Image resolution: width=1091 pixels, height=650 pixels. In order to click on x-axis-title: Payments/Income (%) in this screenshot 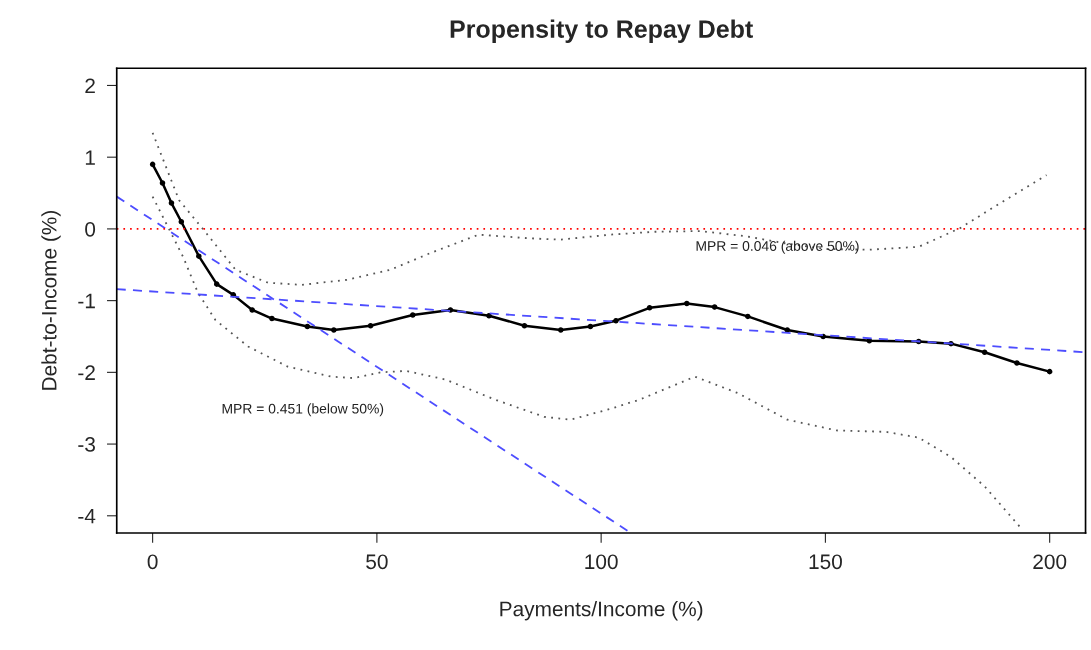, I will do `click(601, 611)`.